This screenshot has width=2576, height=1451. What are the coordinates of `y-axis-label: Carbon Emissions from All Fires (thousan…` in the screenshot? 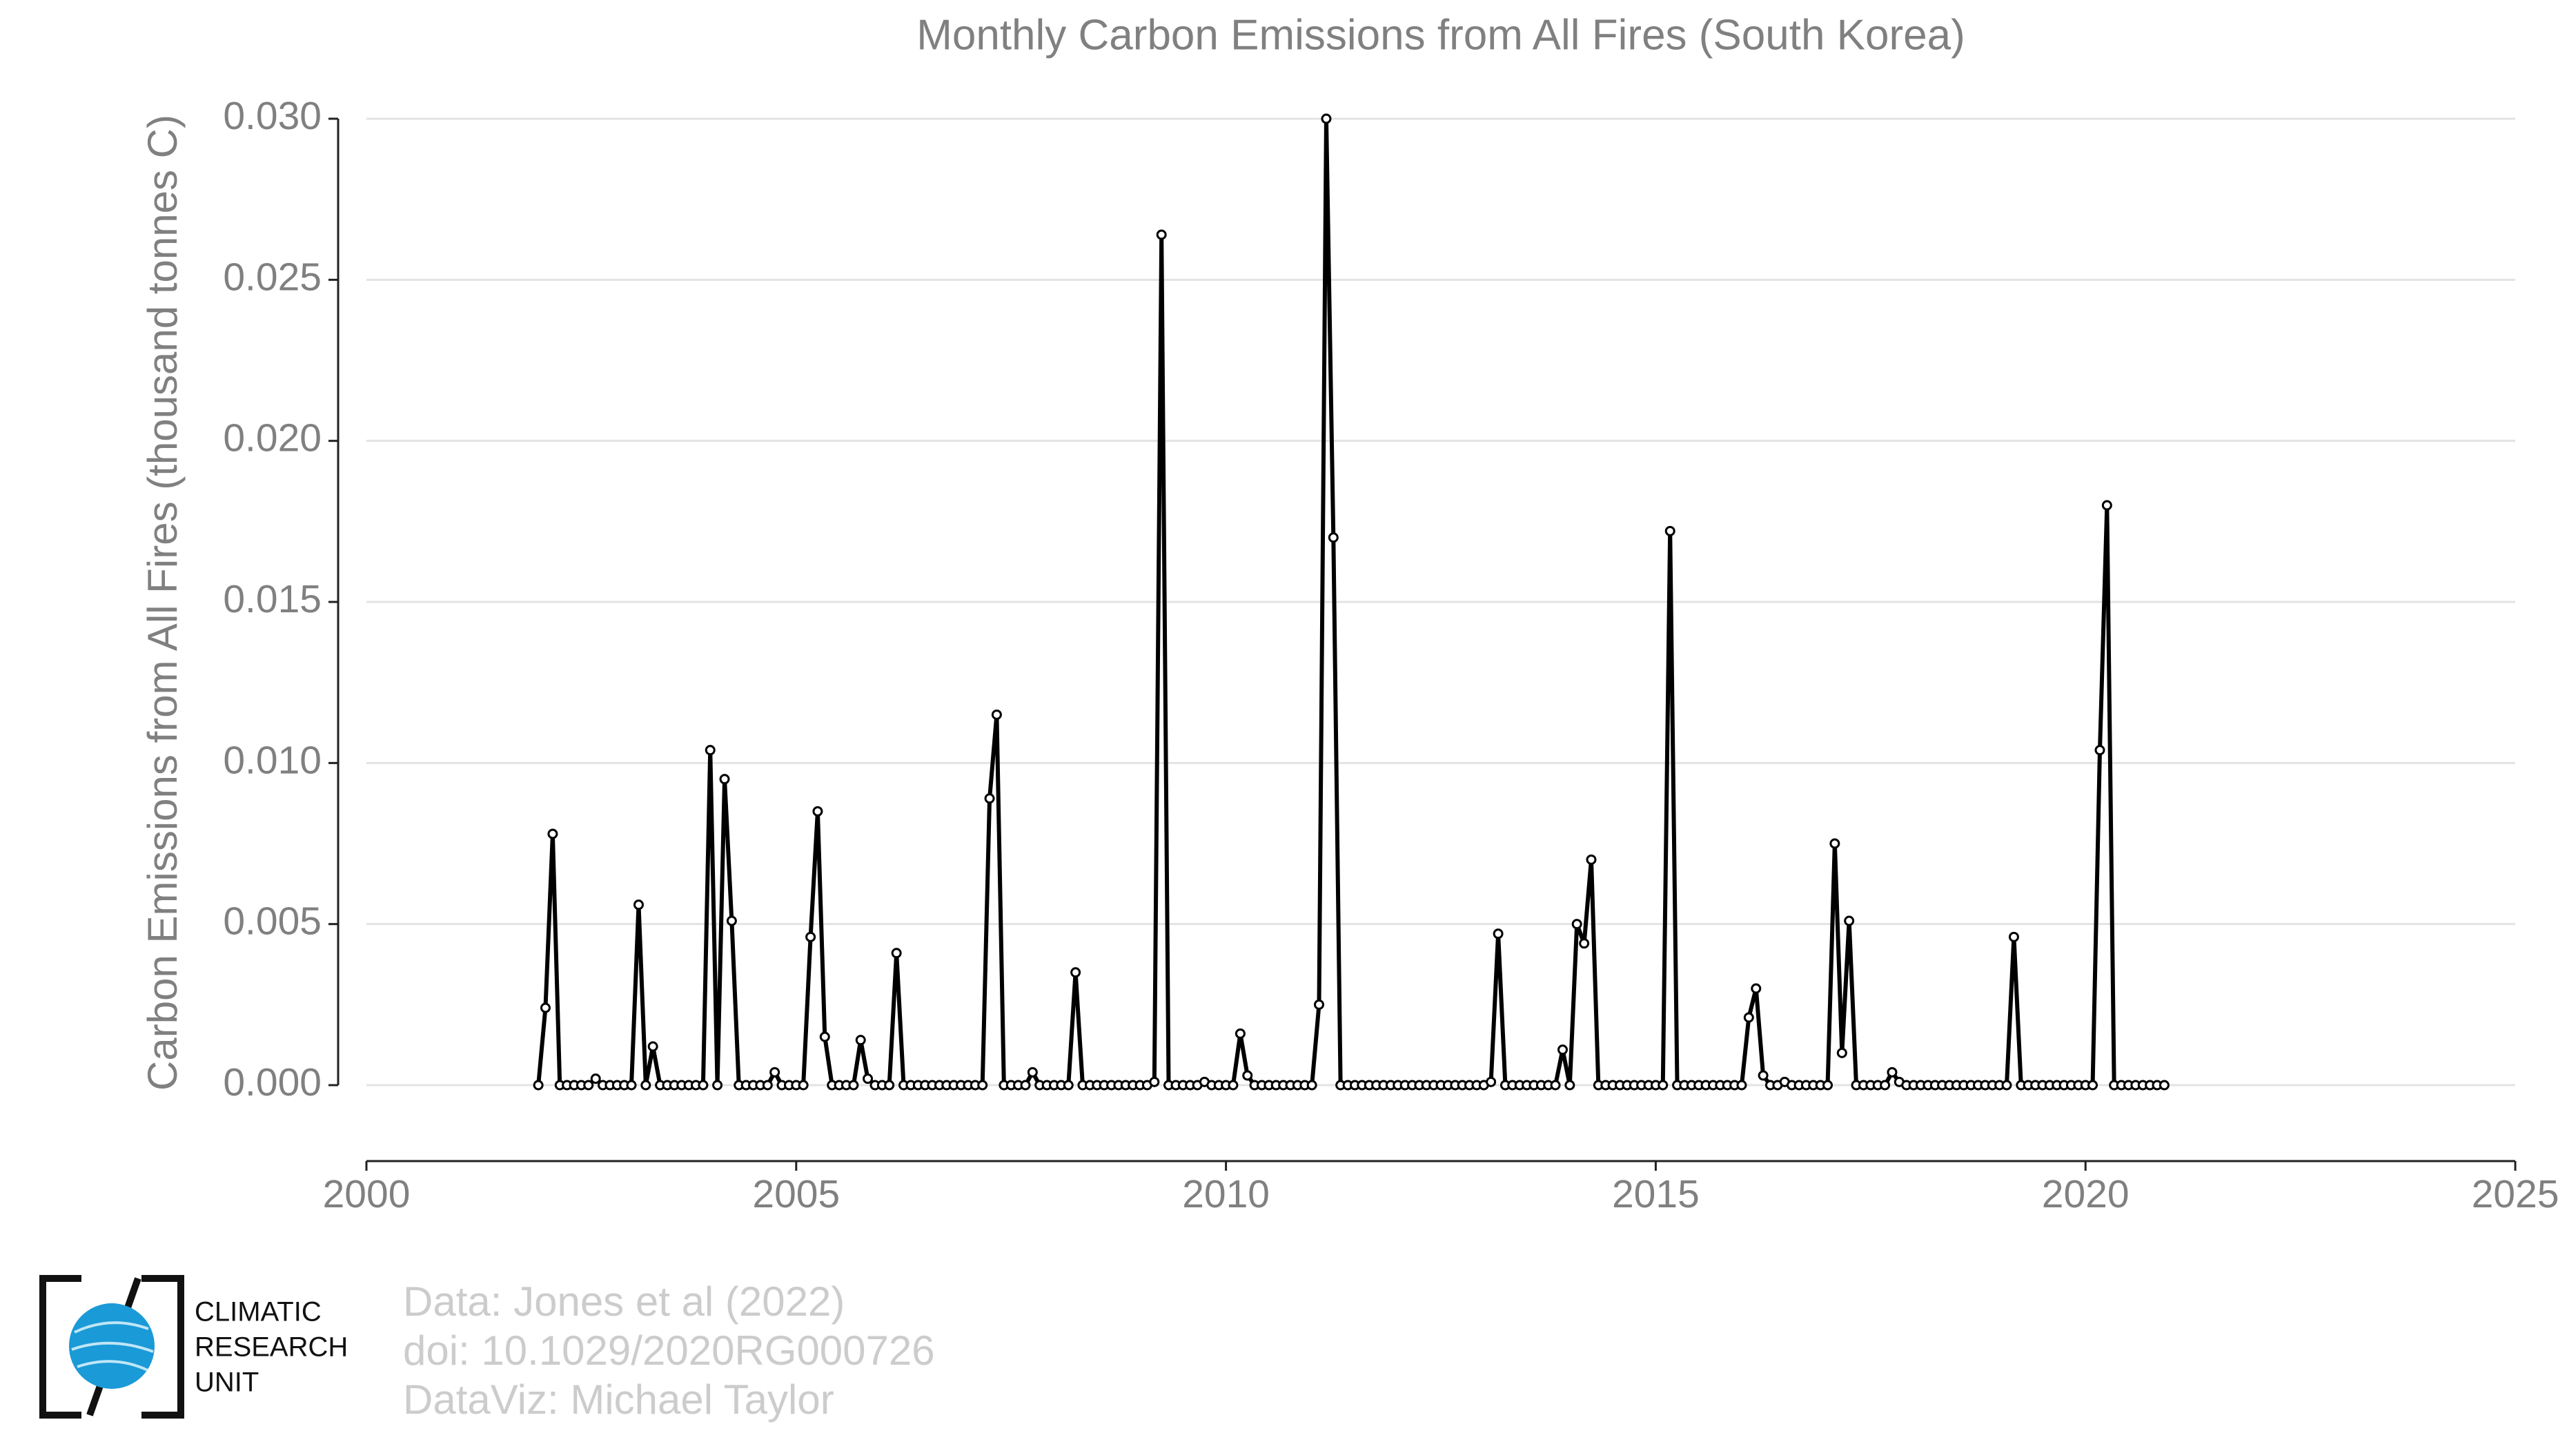 It's located at (162, 603).